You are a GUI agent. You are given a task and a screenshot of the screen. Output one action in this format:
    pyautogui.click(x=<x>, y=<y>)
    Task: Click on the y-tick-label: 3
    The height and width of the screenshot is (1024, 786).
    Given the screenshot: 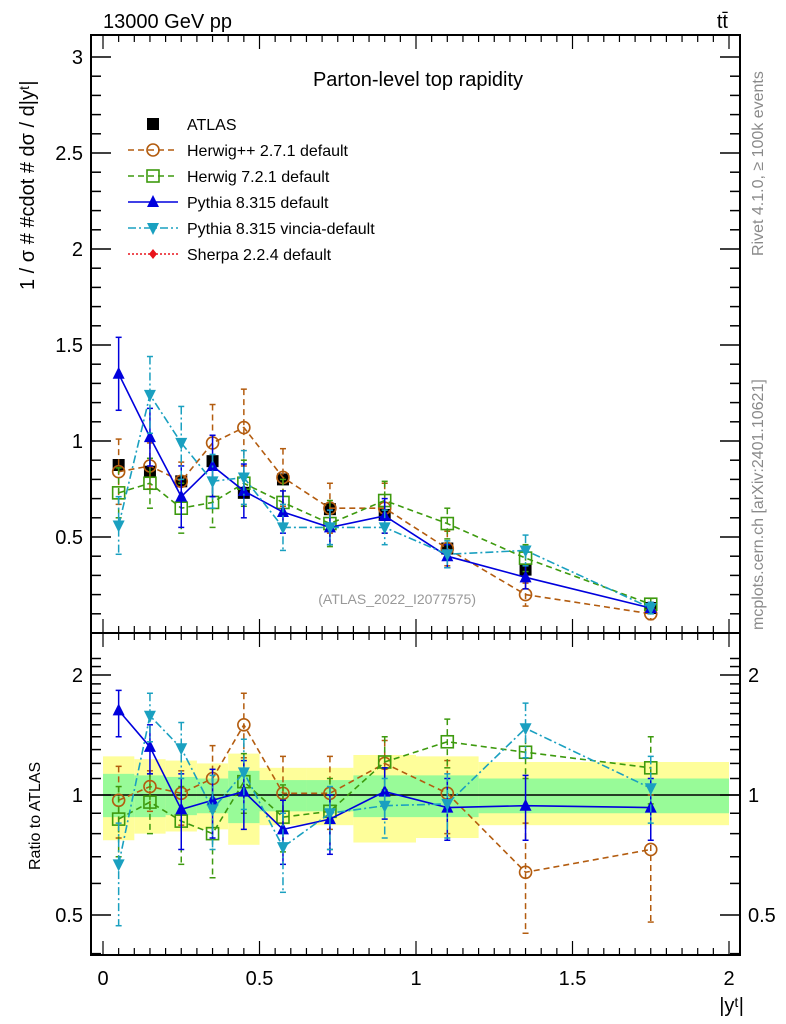 What is the action you would take?
    pyautogui.click(x=77, y=58)
    